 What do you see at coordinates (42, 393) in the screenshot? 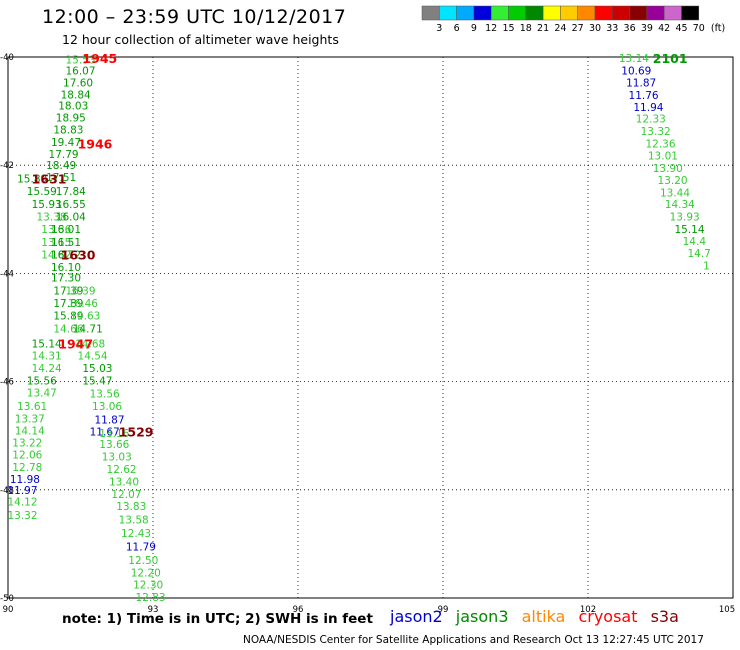
I see `wave-height-point: 13.47` at bounding box center [42, 393].